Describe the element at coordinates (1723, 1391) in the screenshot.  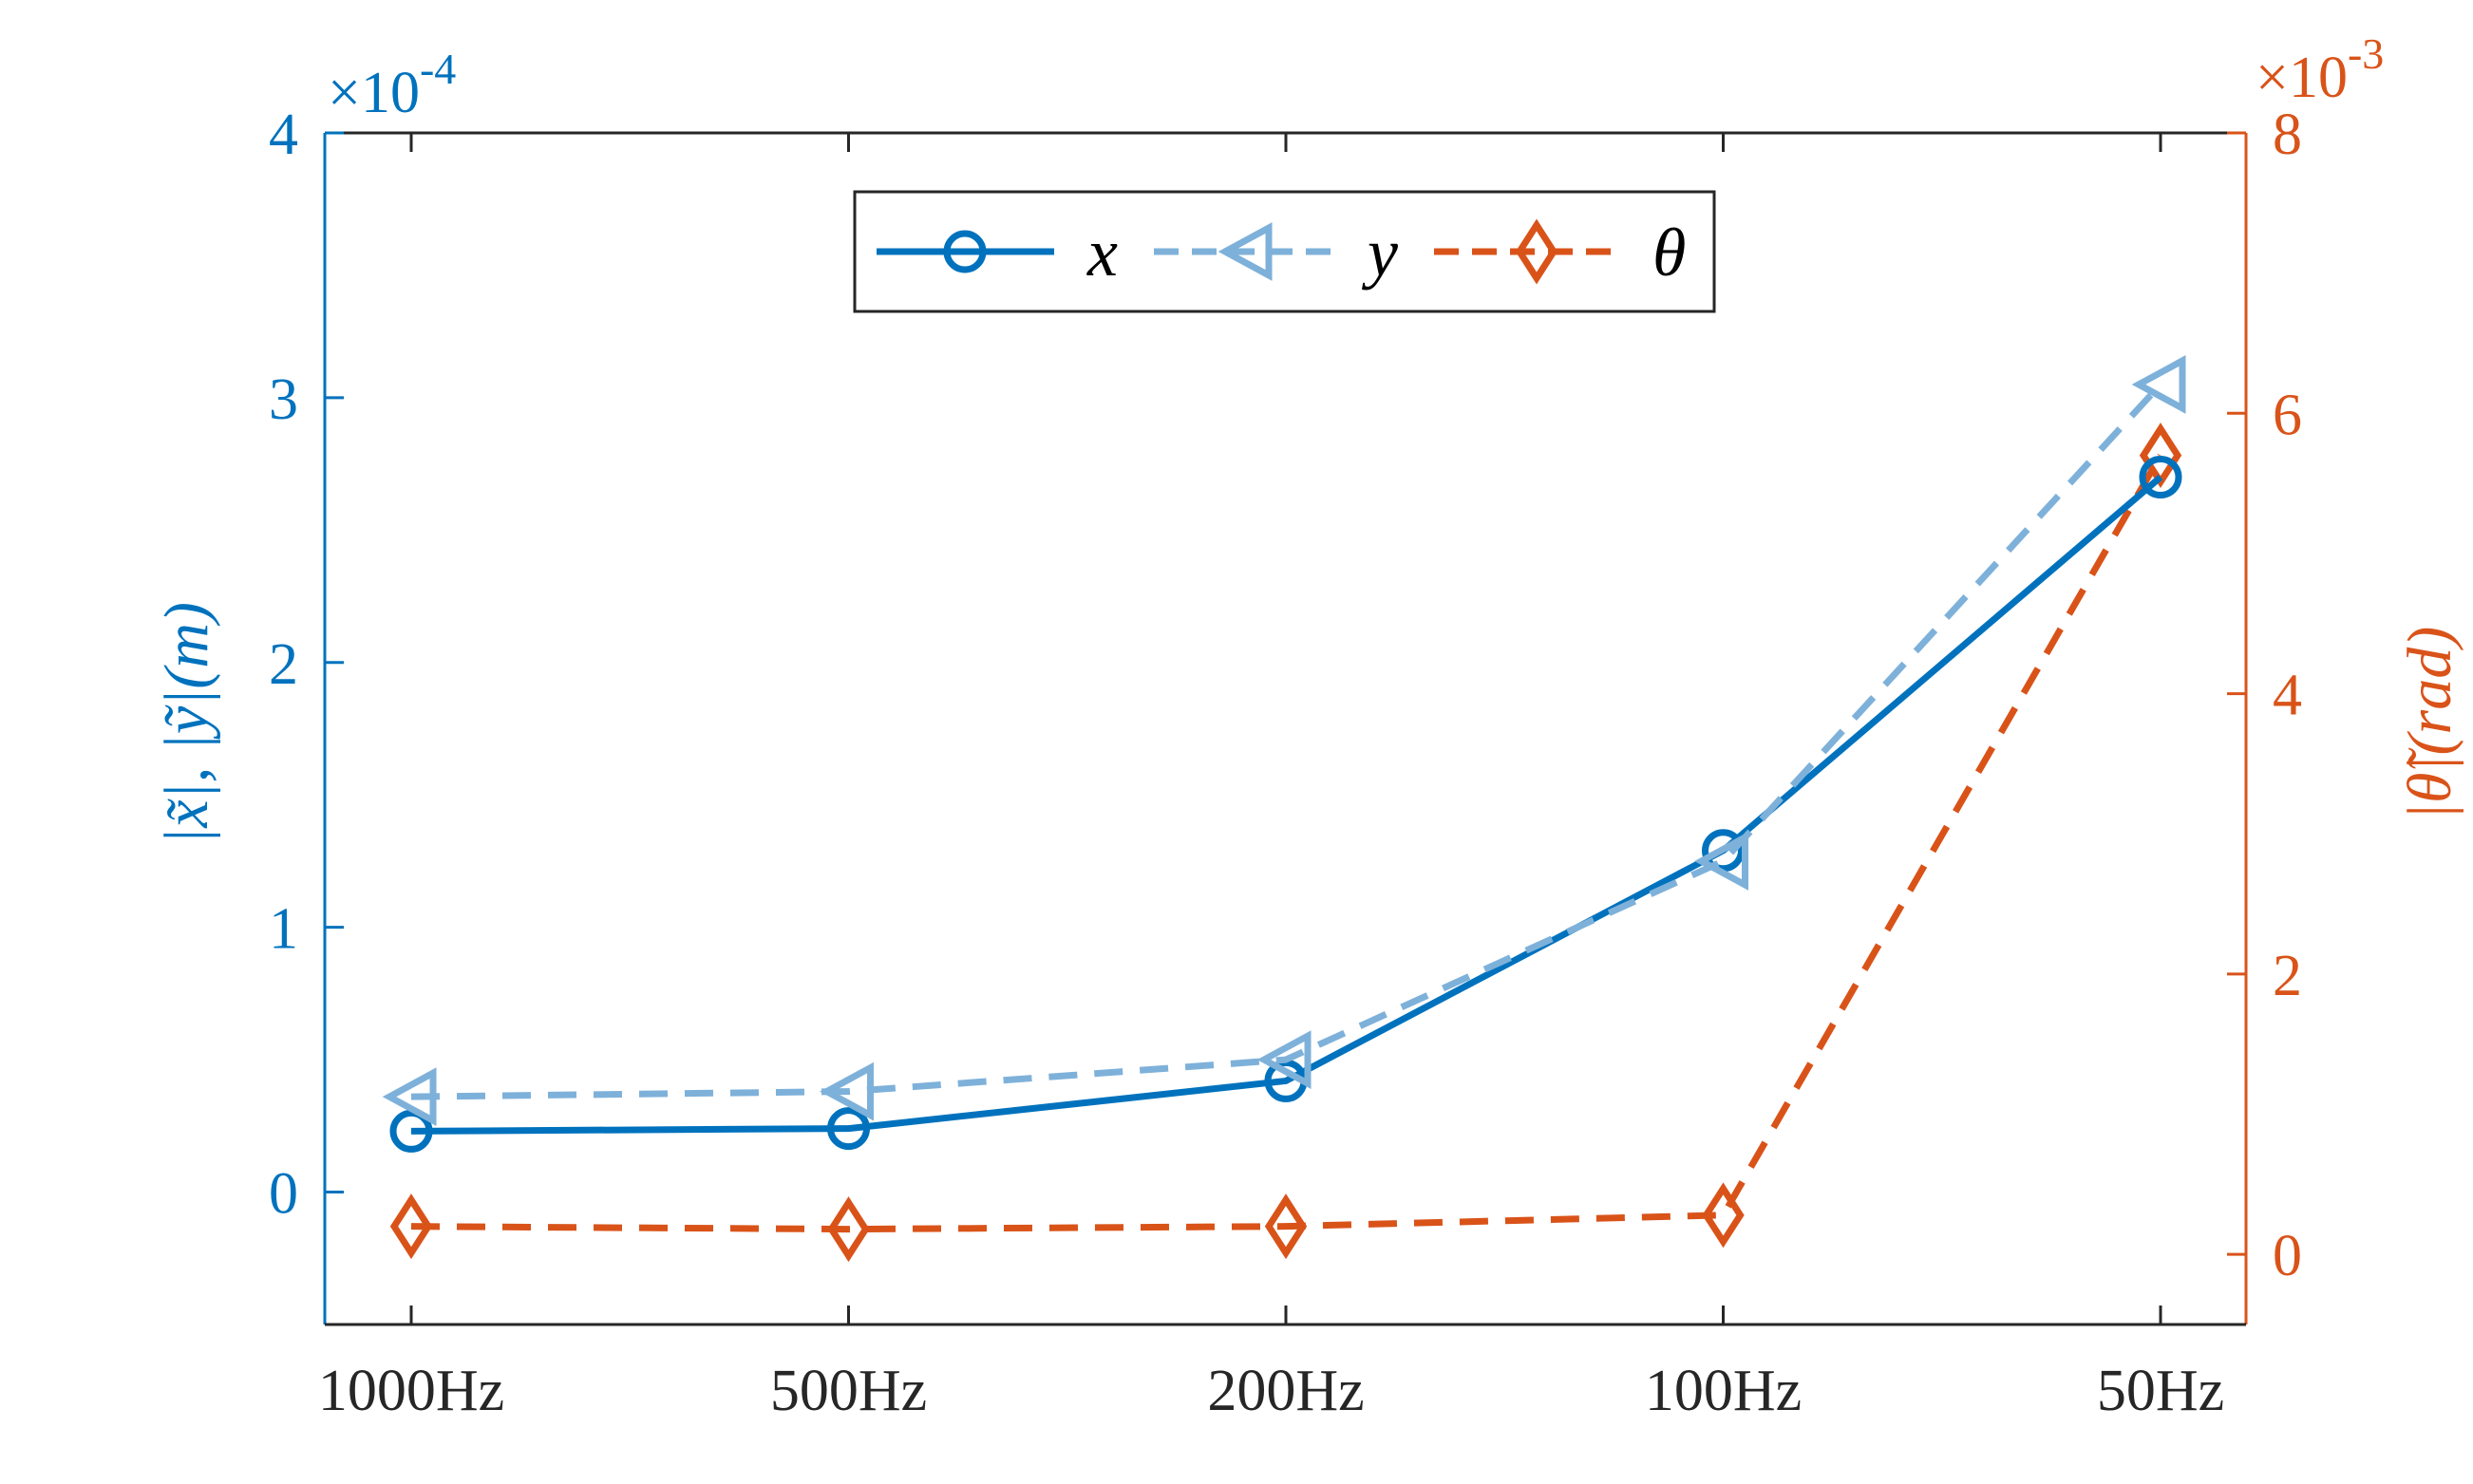
I see `x-tick-label: 100Hz` at that location.